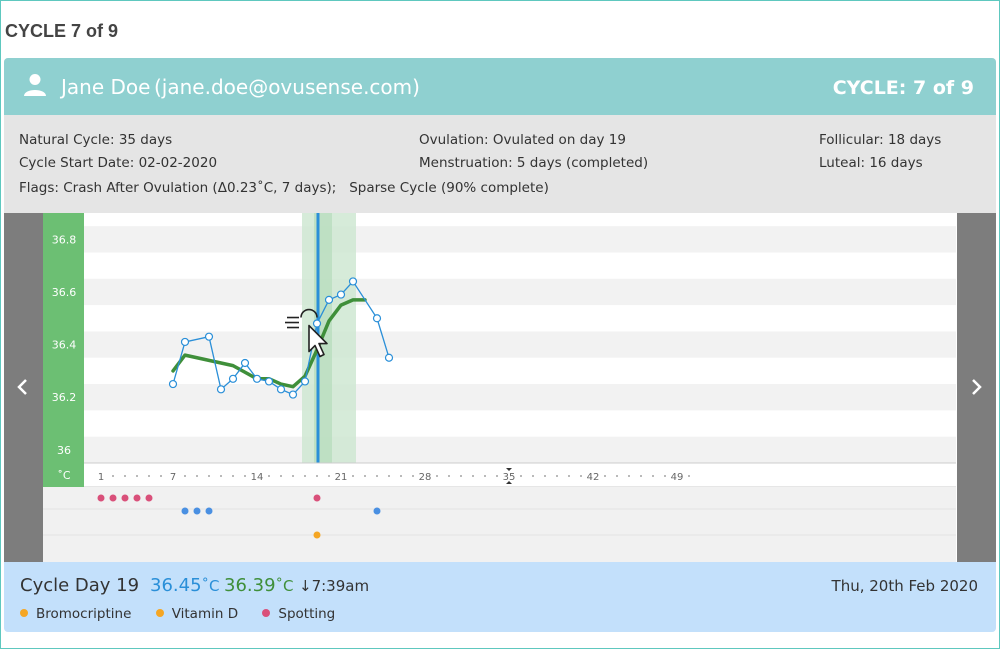  I want to click on symptom-area, so click(499, 524).